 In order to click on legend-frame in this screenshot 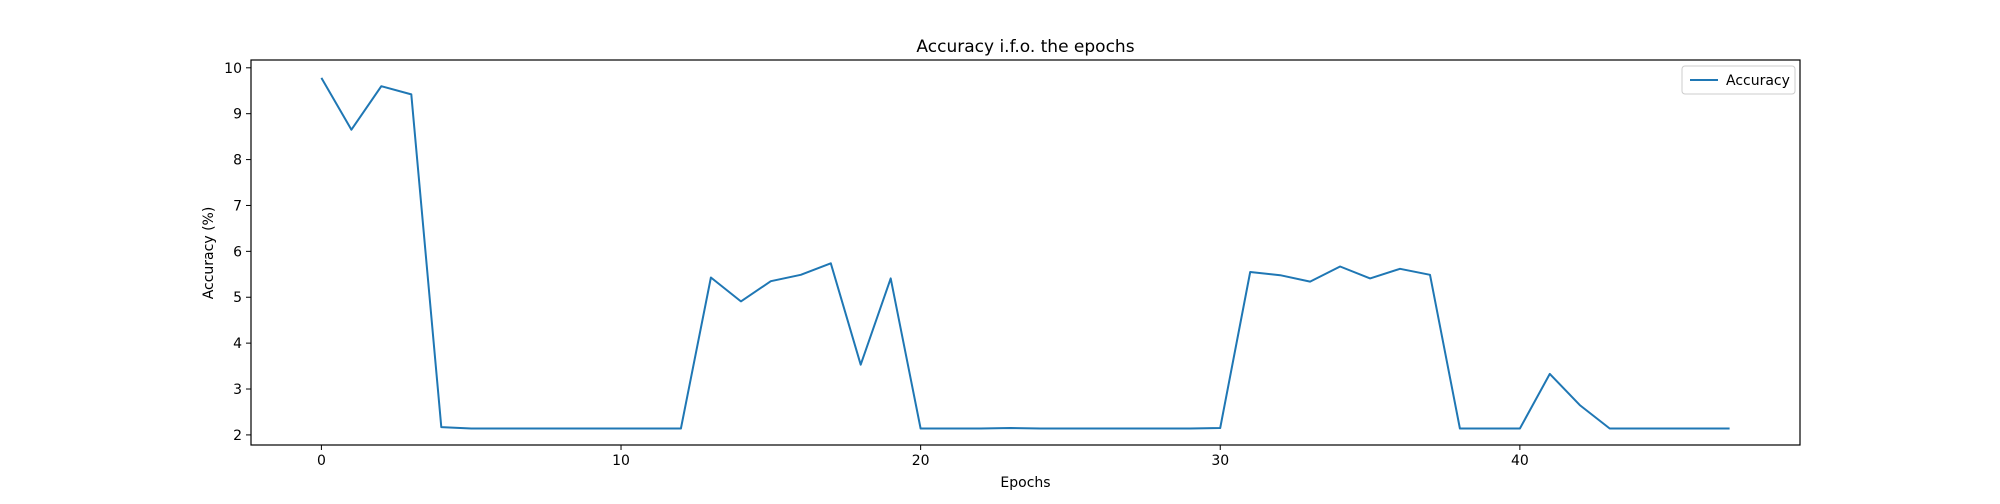, I will do `click(1738, 80)`.